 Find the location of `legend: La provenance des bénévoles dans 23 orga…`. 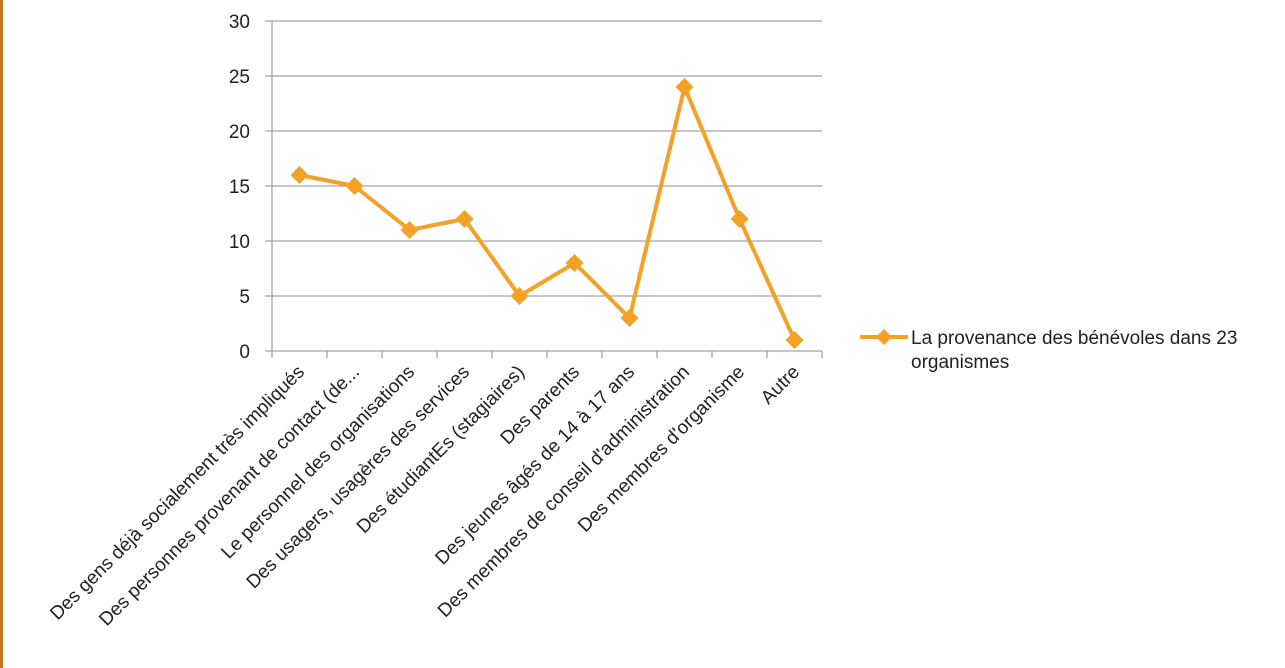

legend: La provenance des bénévoles dans 23 orga… is located at coordinates (1048, 350).